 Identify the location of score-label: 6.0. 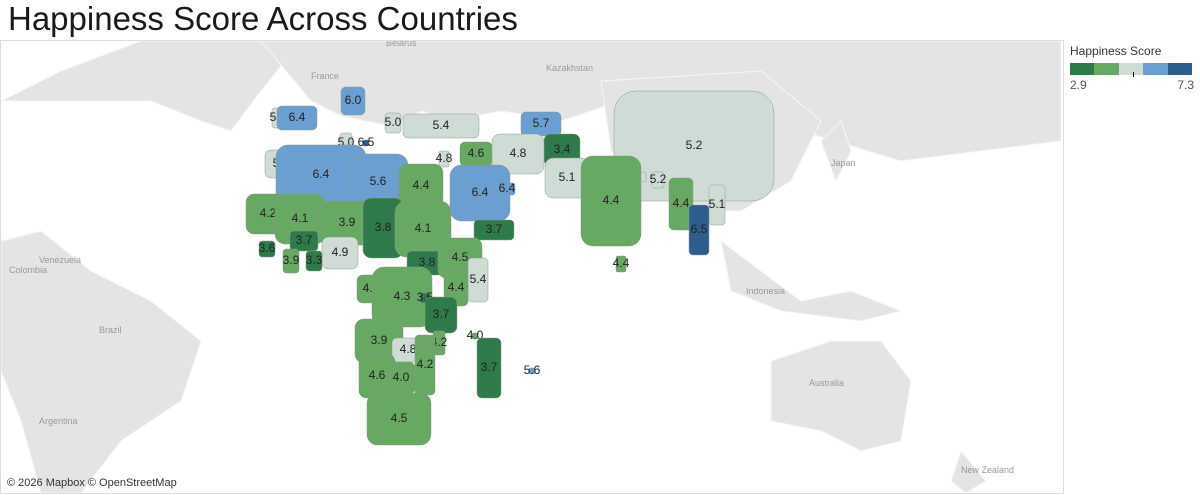
(353, 100).